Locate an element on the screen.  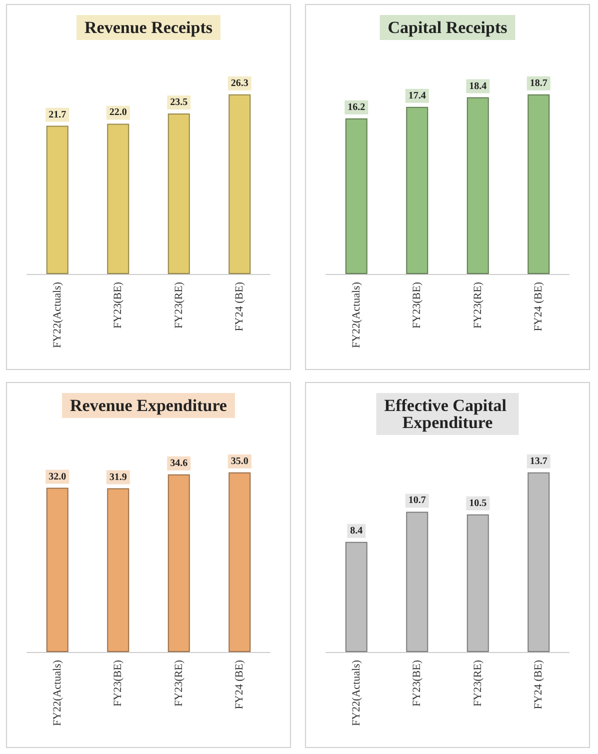
data-label: 35.0 is located at coordinates (239, 461).